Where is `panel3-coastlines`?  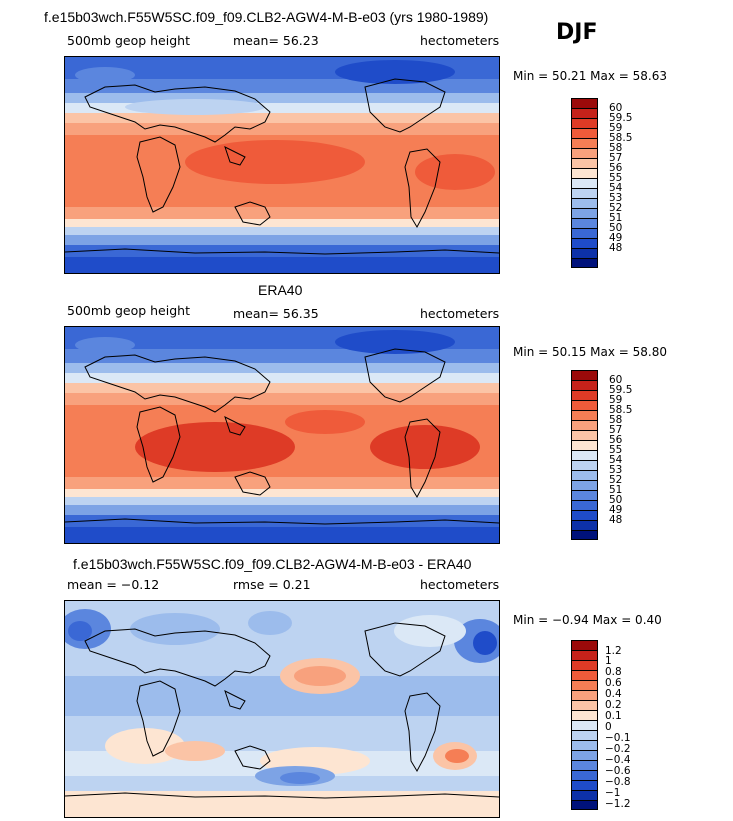
panel3-coastlines is located at coordinates (282, 710).